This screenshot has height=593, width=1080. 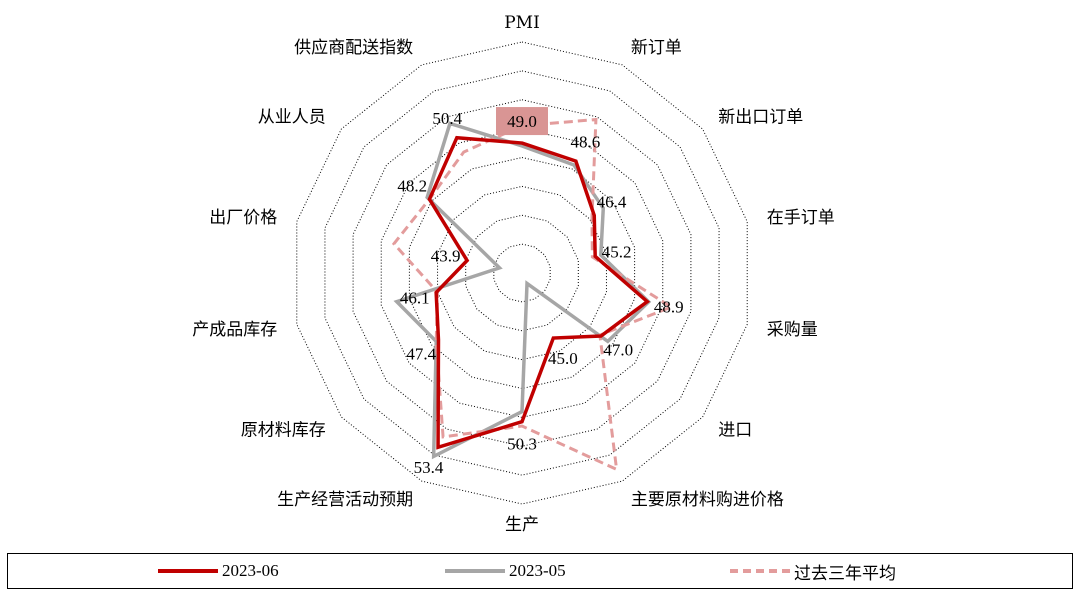 I want to click on data-label: 48.9, so click(x=669, y=306).